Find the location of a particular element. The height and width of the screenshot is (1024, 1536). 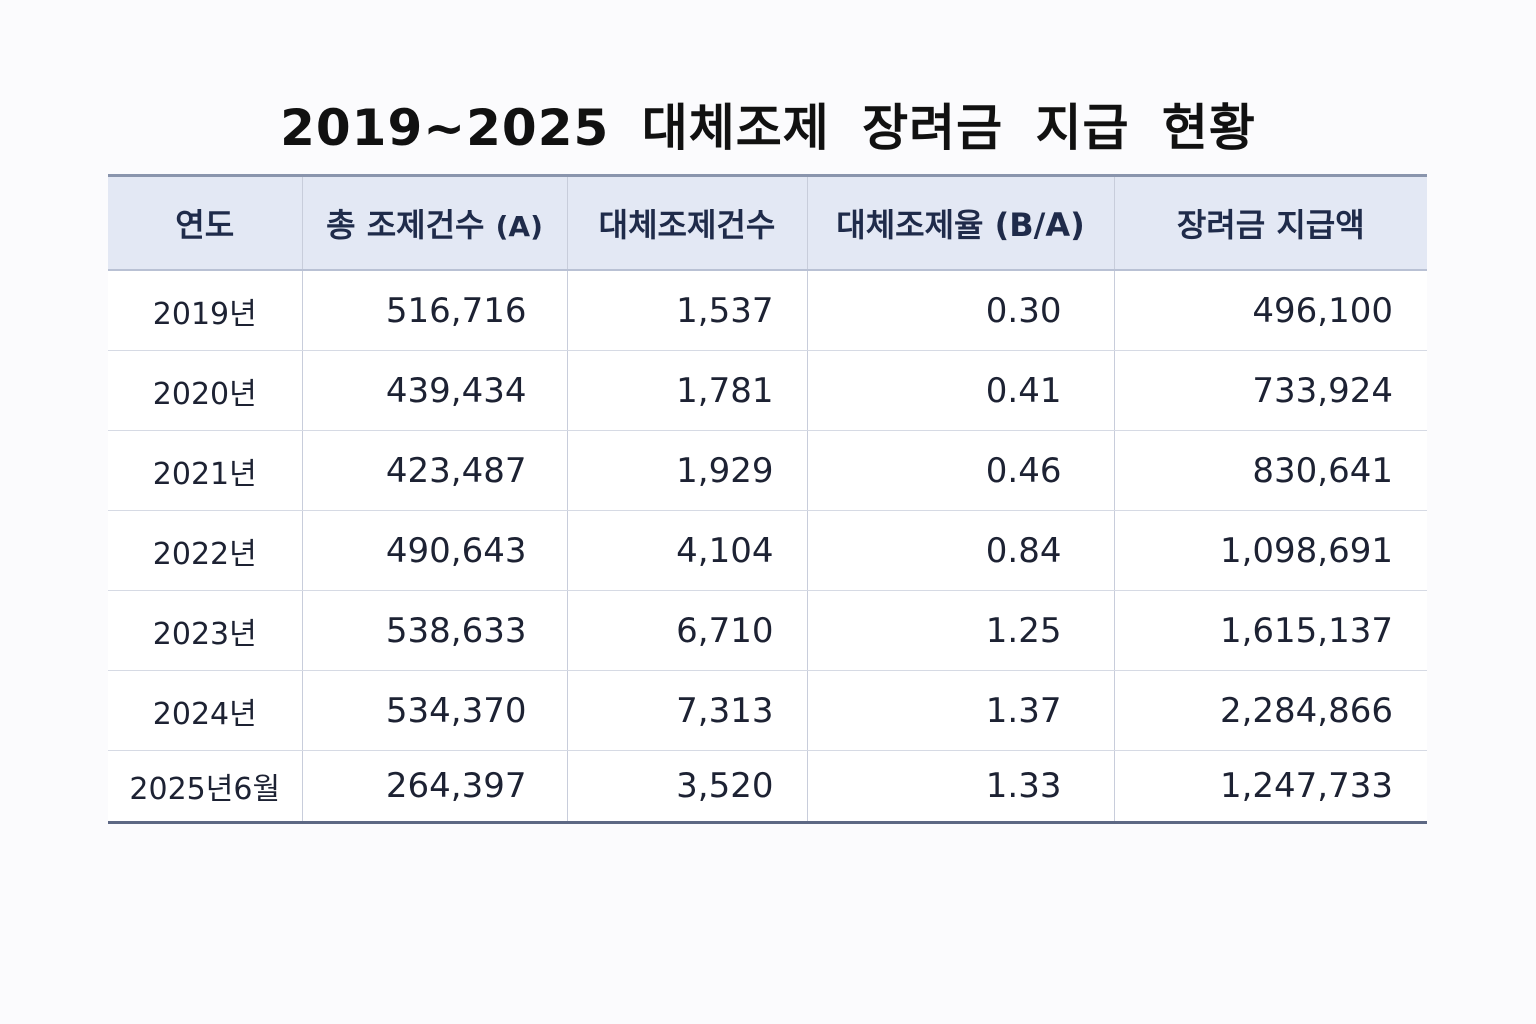

header-total: 총 조제건수 (A) is located at coordinates (434, 223).